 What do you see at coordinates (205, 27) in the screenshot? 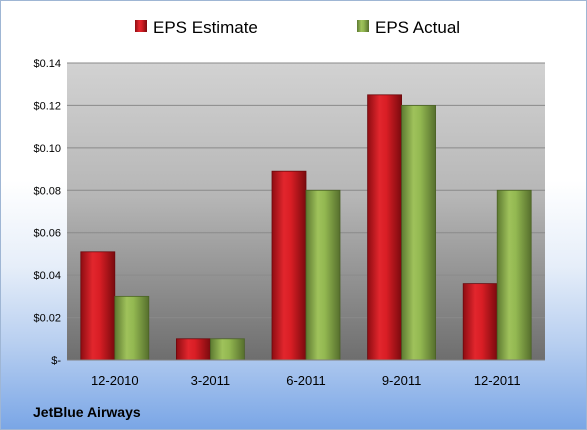
I see `legend-label-estimate: EPS Estimate` at bounding box center [205, 27].